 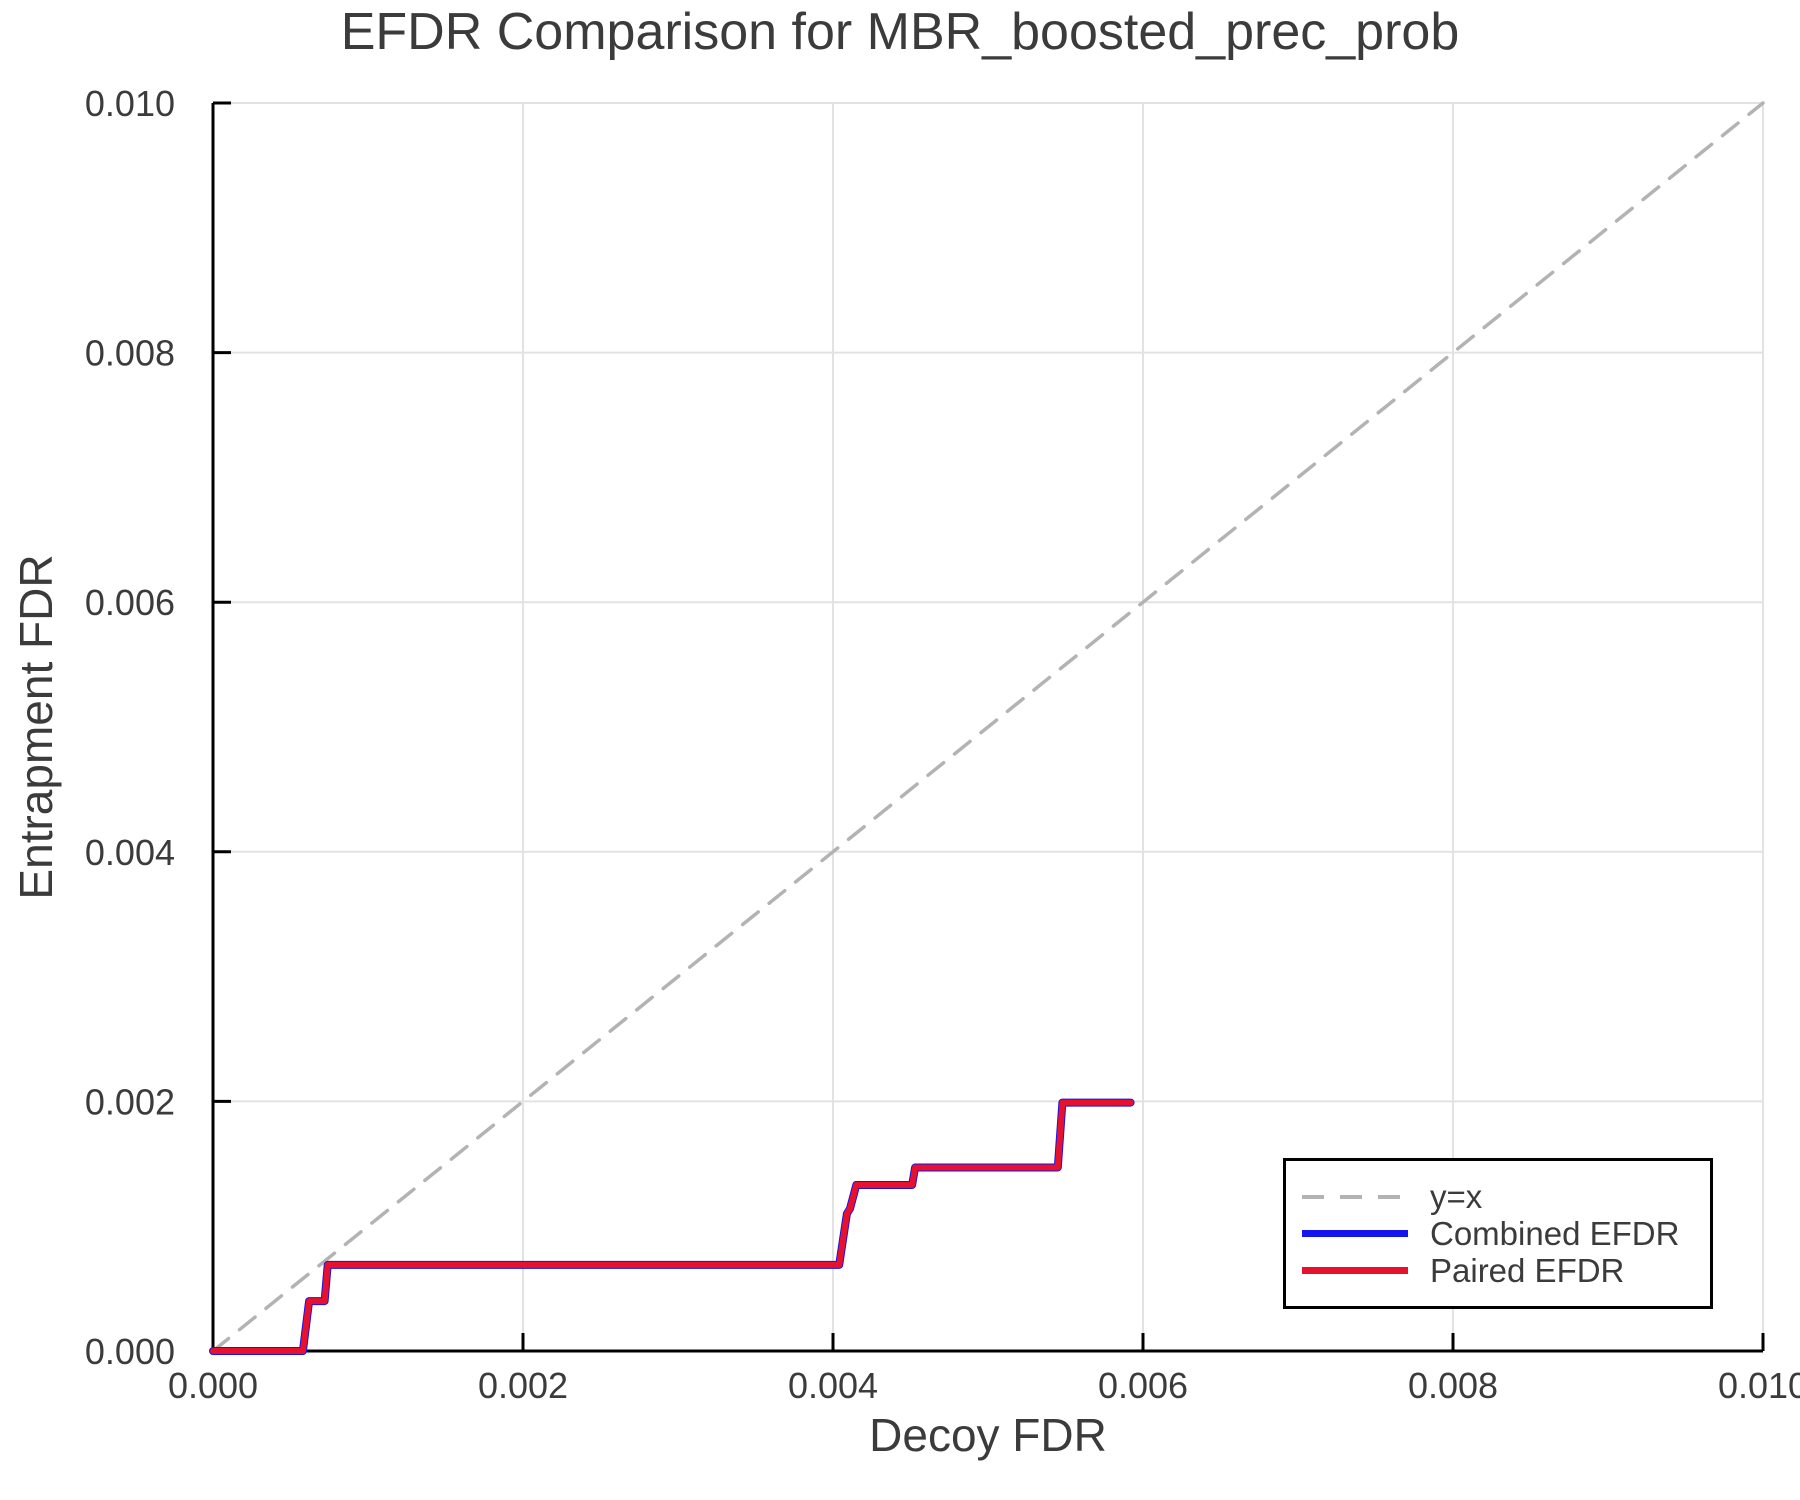 I want to click on x-axis-label: Decoy FDR, so click(x=988, y=1435).